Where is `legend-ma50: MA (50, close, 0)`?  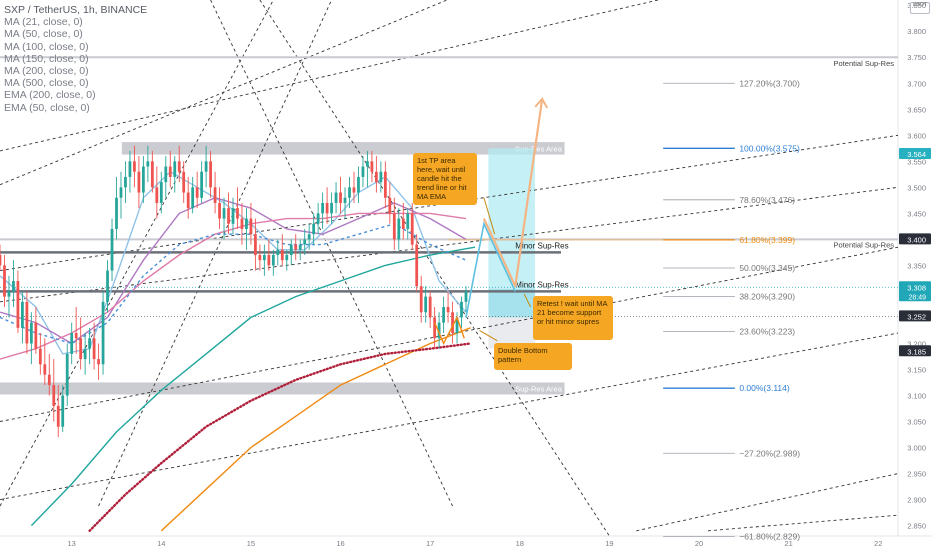 legend-ma50: MA (50, close, 0) is located at coordinates (43, 34).